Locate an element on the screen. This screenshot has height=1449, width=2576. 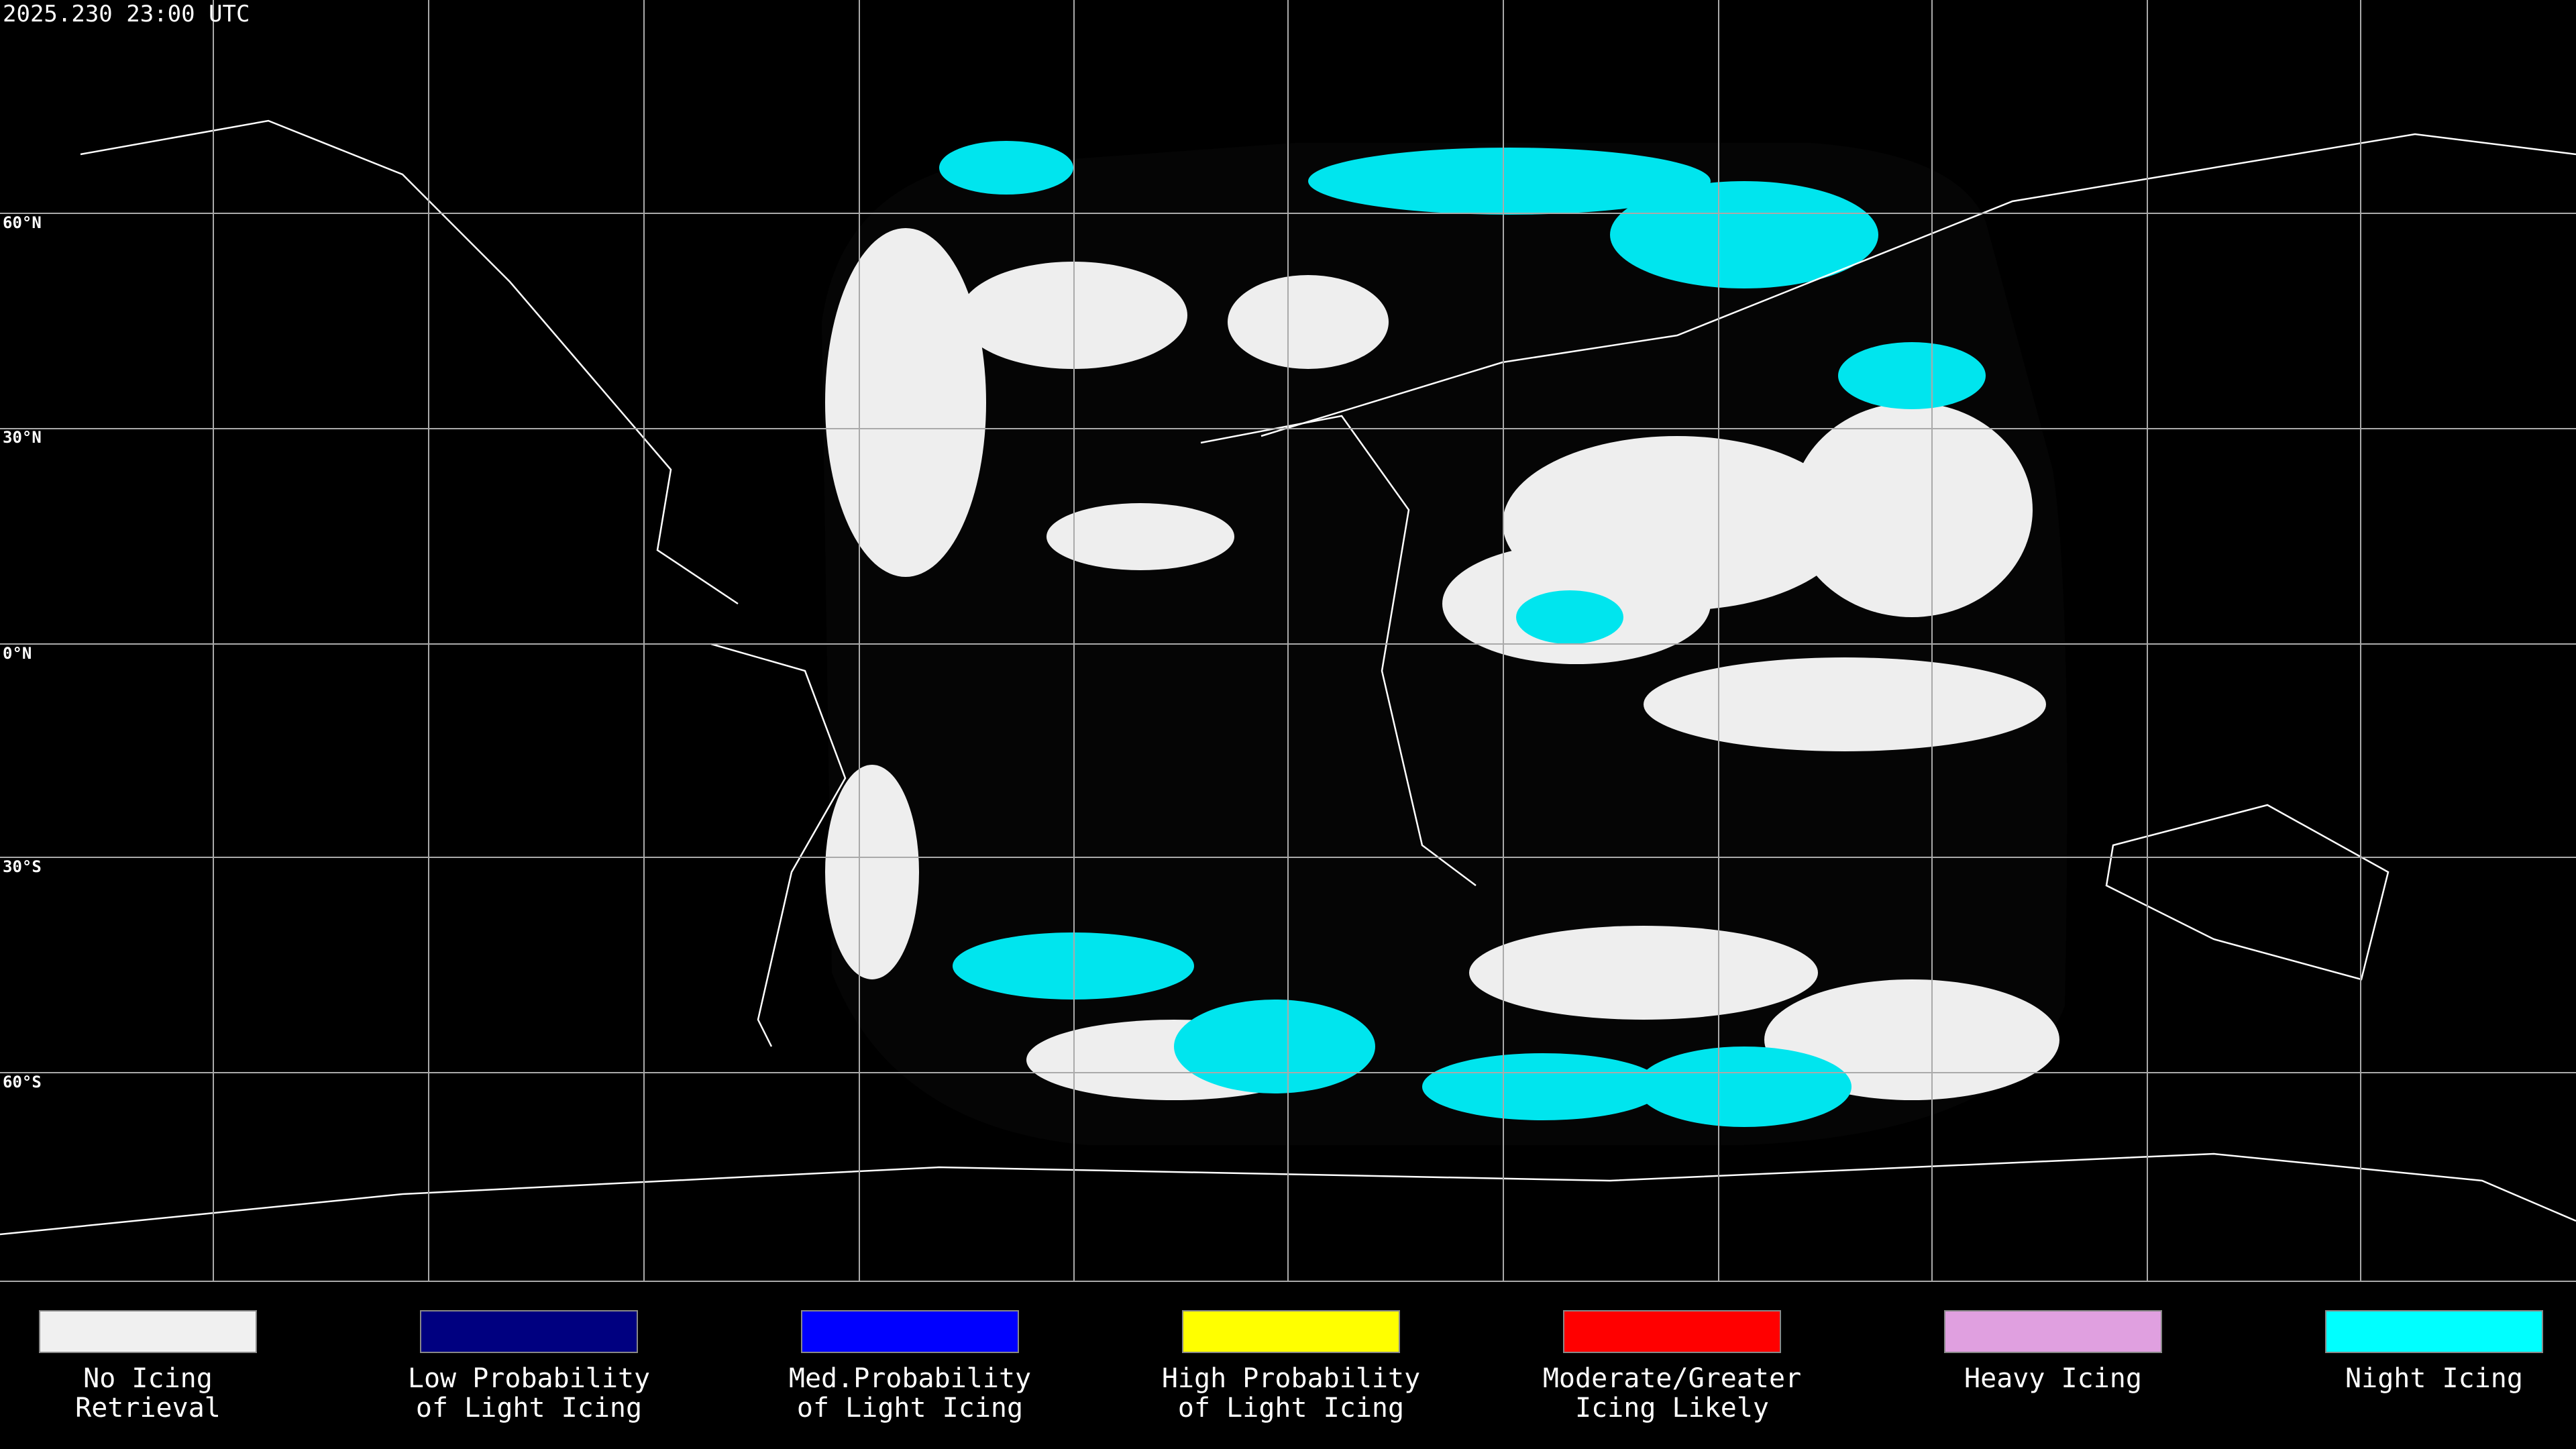
legend-label: Moderate/Greater is located at coordinates (1672, 1378).